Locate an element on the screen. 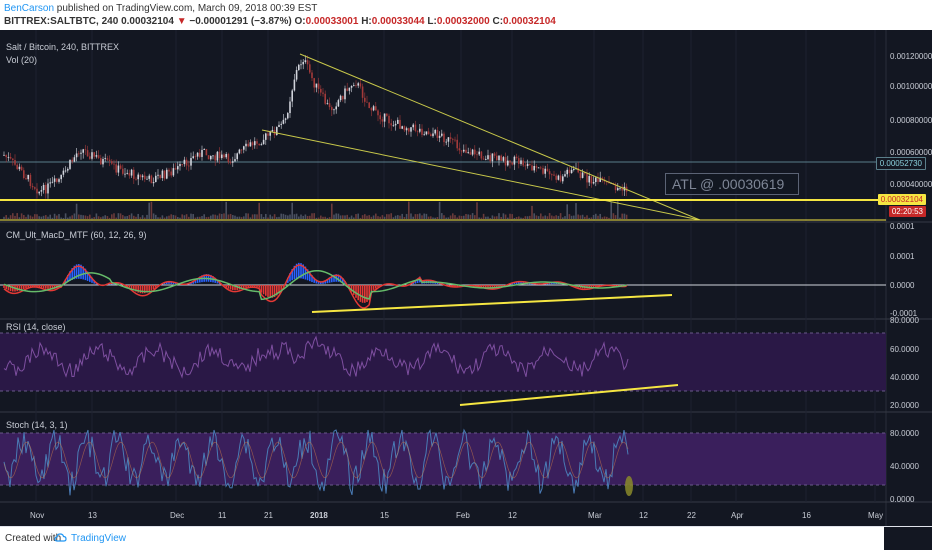 The width and height of the screenshot is (932, 550). symbol-label: BITTREX:SALTBTC, 240 is located at coordinates (61, 21).